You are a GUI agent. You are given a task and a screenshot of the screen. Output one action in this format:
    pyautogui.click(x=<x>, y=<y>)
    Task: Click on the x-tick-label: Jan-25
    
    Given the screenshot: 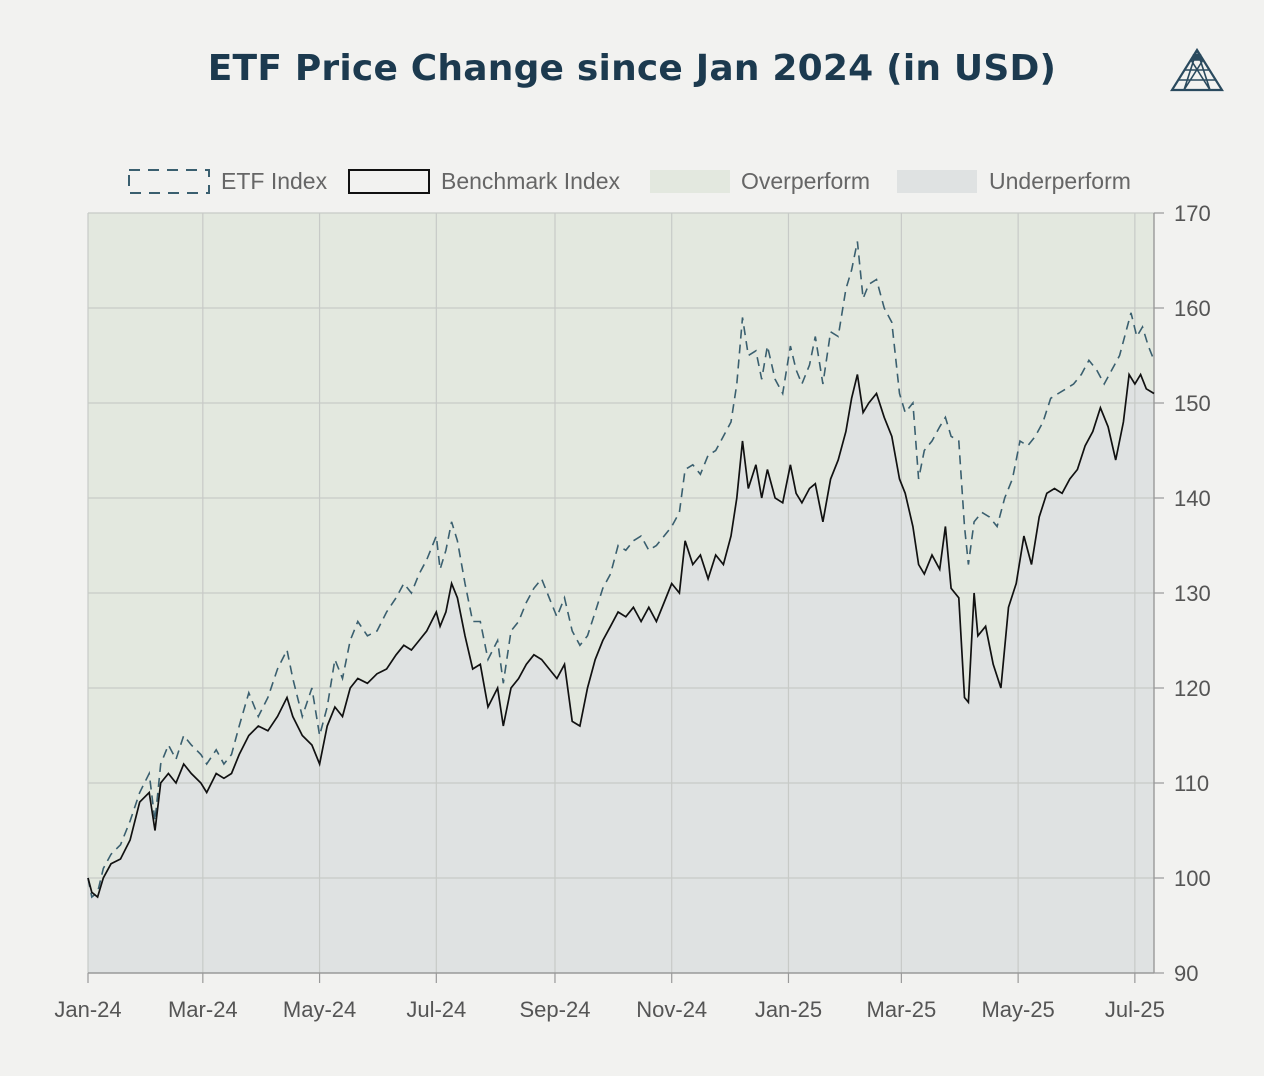 What is the action you would take?
    pyautogui.click(x=788, y=1009)
    